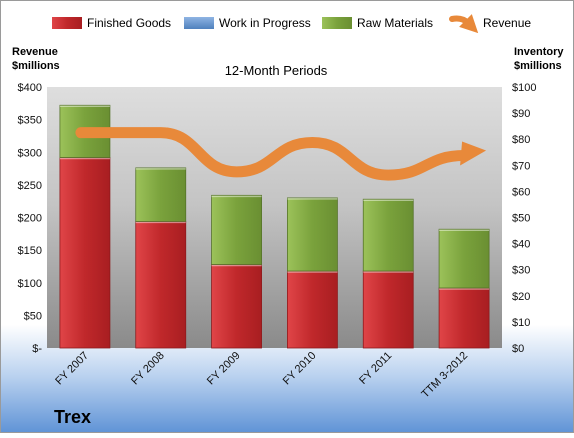  Describe the element at coordinates (521, 271) in the screenshot. I see `y-right-tick-label: $30` at that location.